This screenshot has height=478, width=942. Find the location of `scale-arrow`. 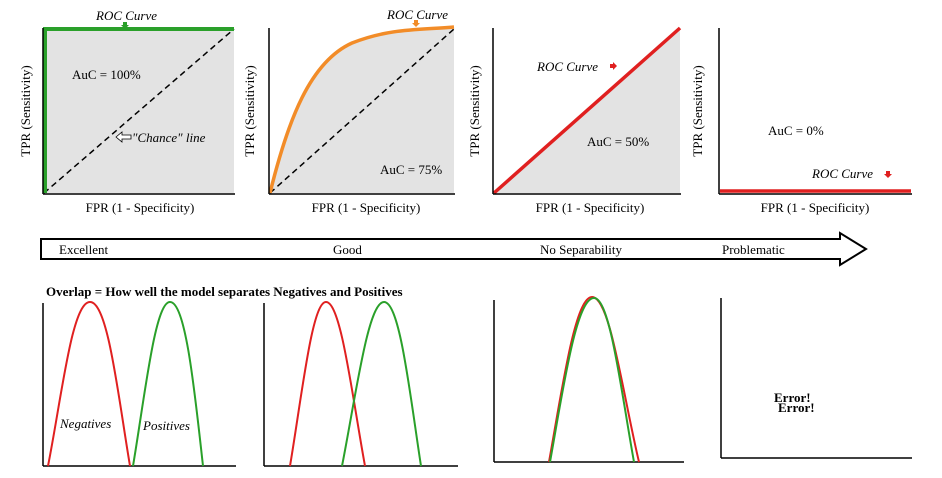

scale-arrow is located at coordinates (454, 249).